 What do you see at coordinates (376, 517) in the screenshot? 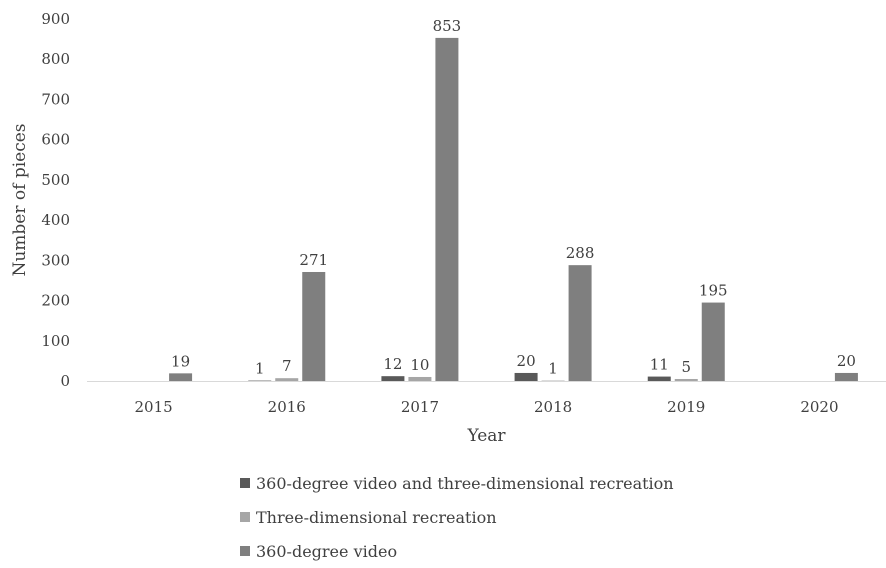
I see `legend-label: Three-dimensional recreation` at bounding box center [376, 517].